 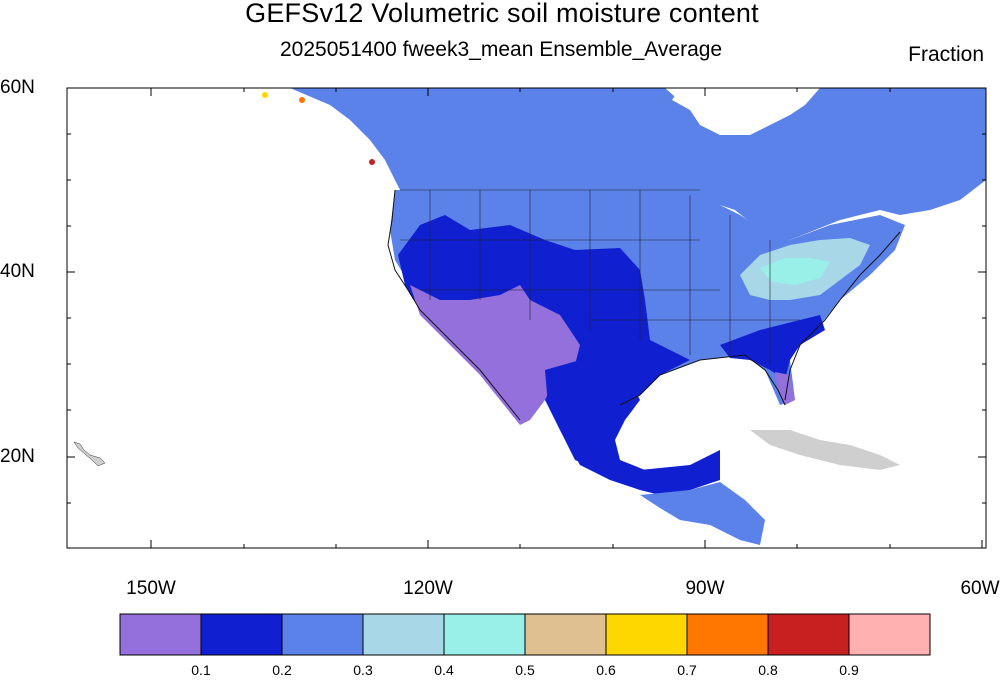 I want to click on colorbar-label: 0.1, so click(x=201, y=670).